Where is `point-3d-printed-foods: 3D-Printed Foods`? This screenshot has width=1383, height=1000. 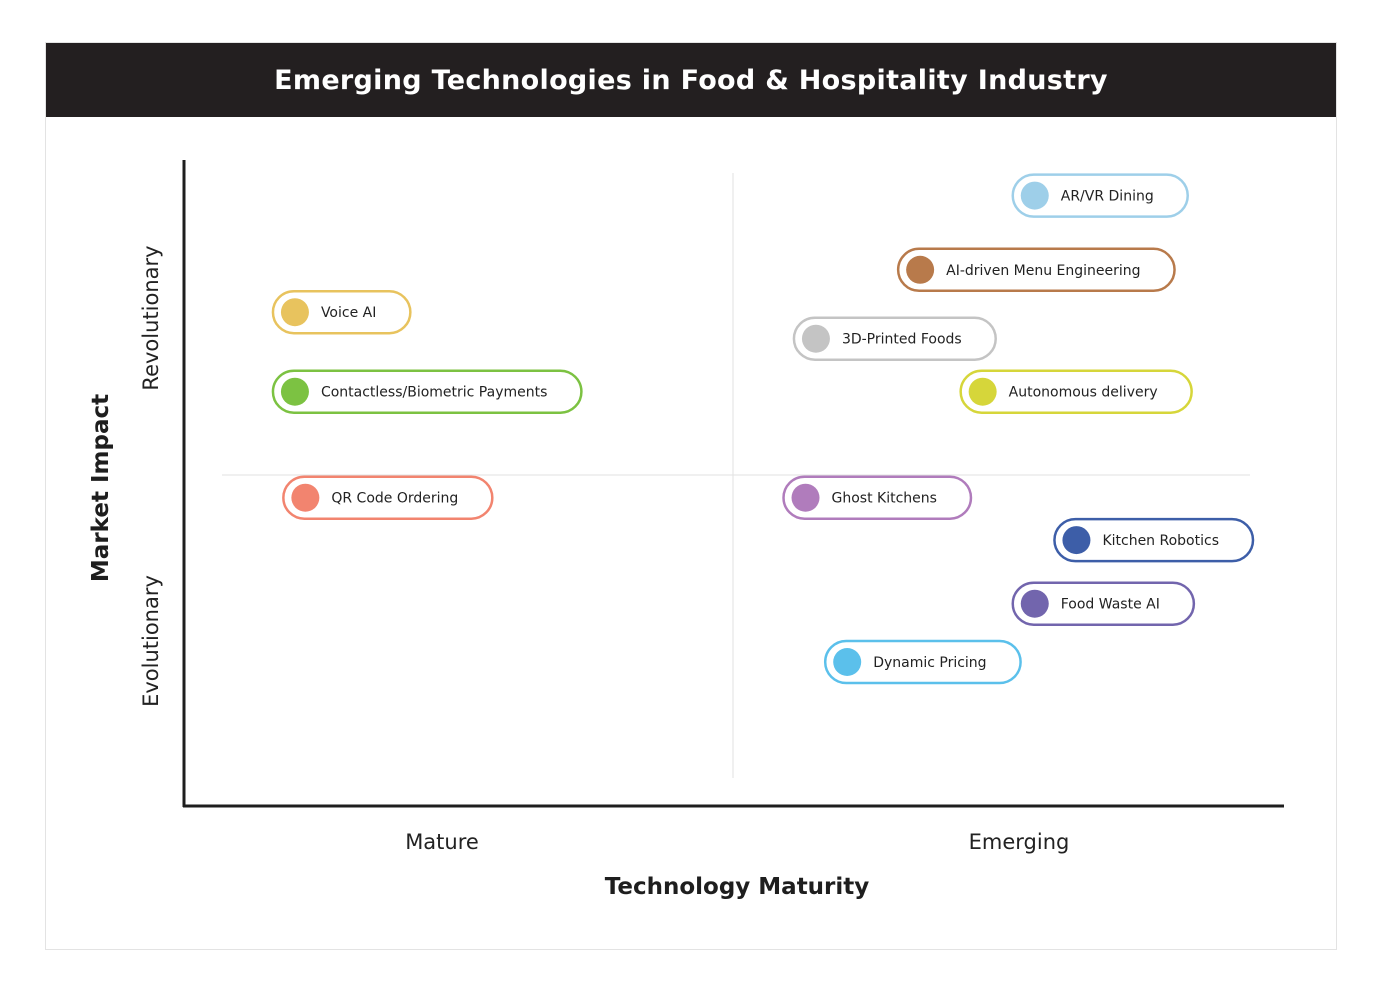
point-3d-printed-foods: 3D-Printed Foods is located at coordinates (894, 338).